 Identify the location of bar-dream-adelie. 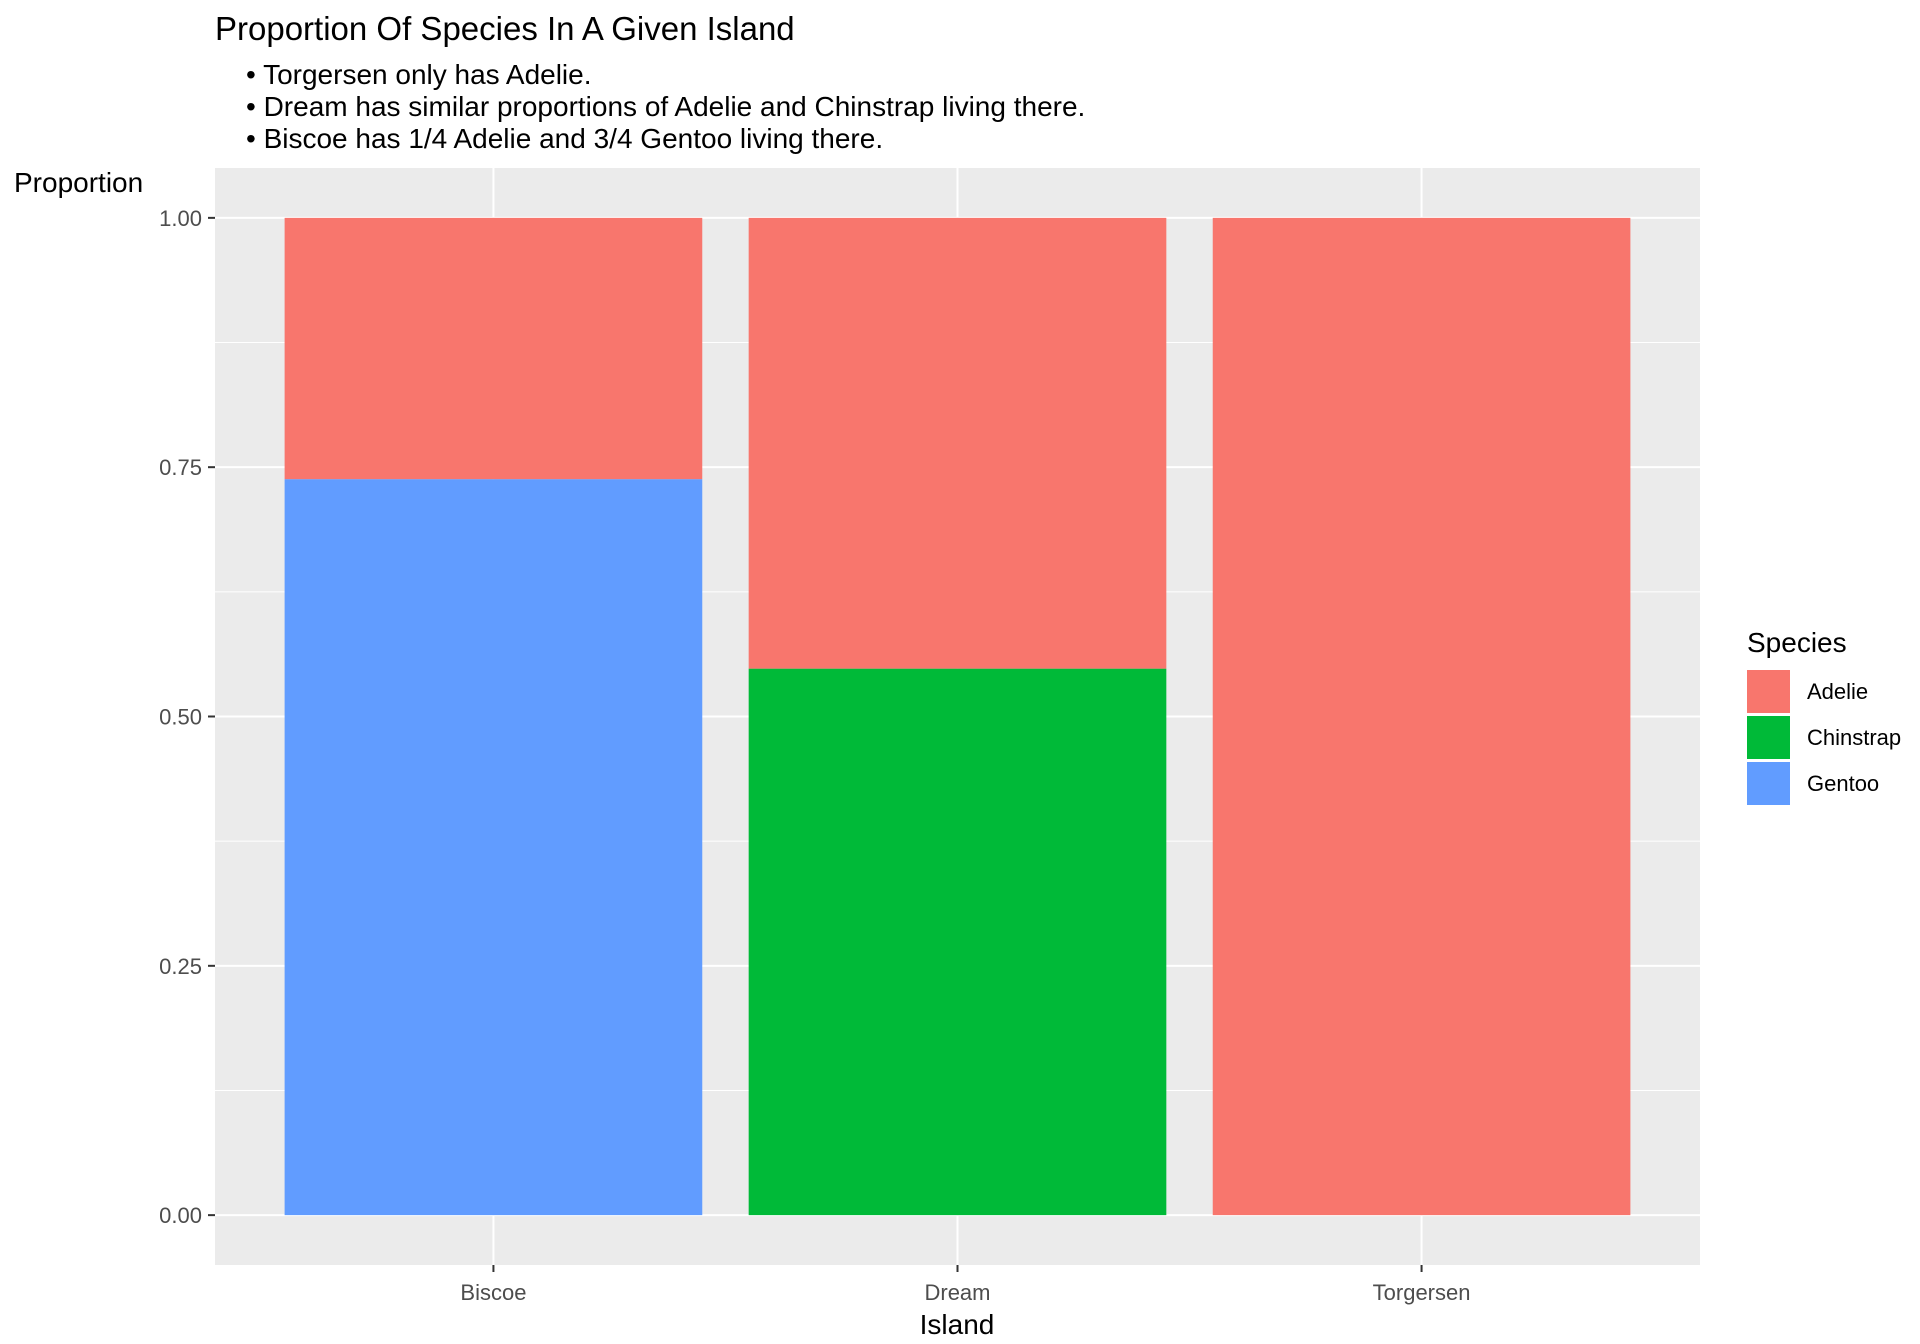
(957, 443).